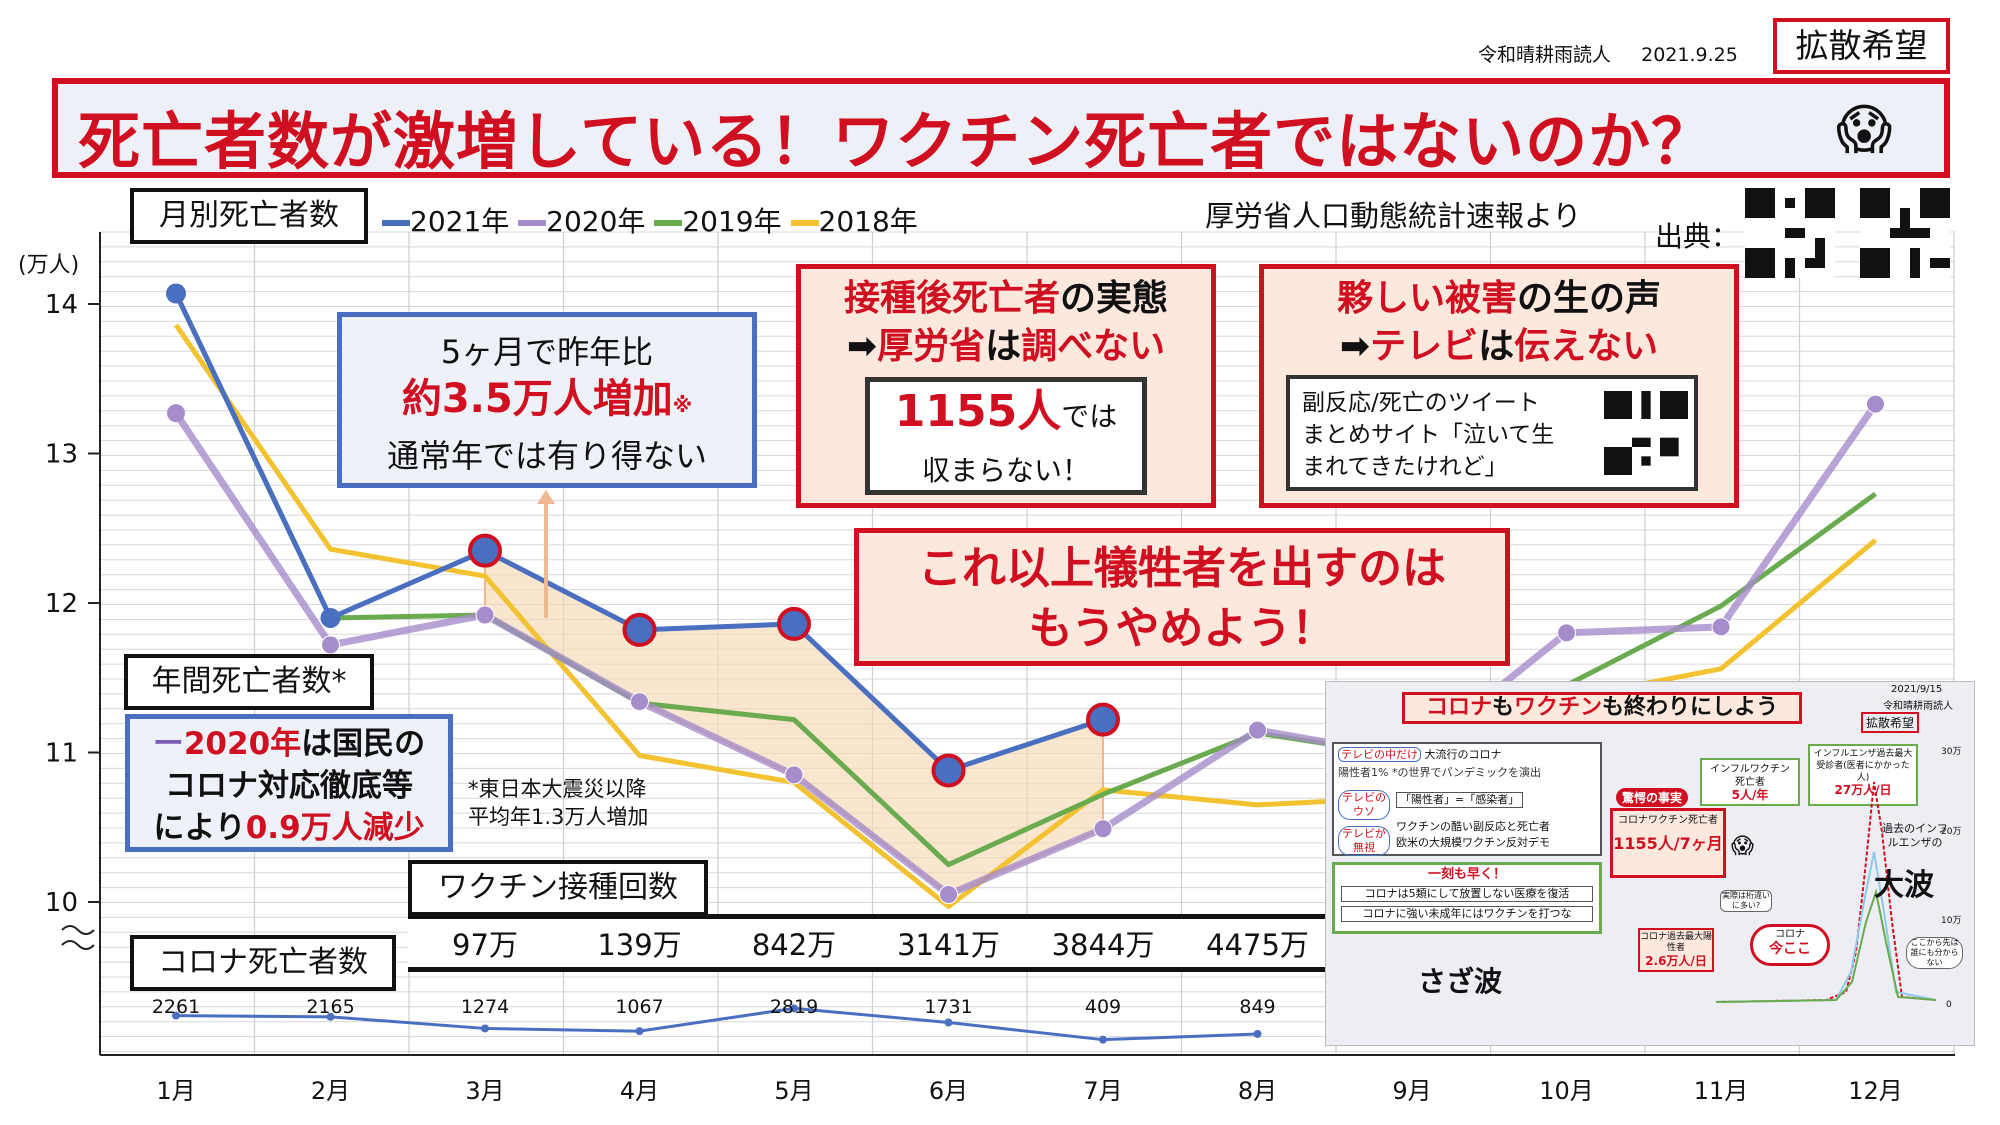 The height and width of the screenshot is (1125, 2000). What do you see at coordinates (289, 744) in the screenshot?
I see `callout-2020-line1: ー2020年は国民の` at bounding box center [289, 744].